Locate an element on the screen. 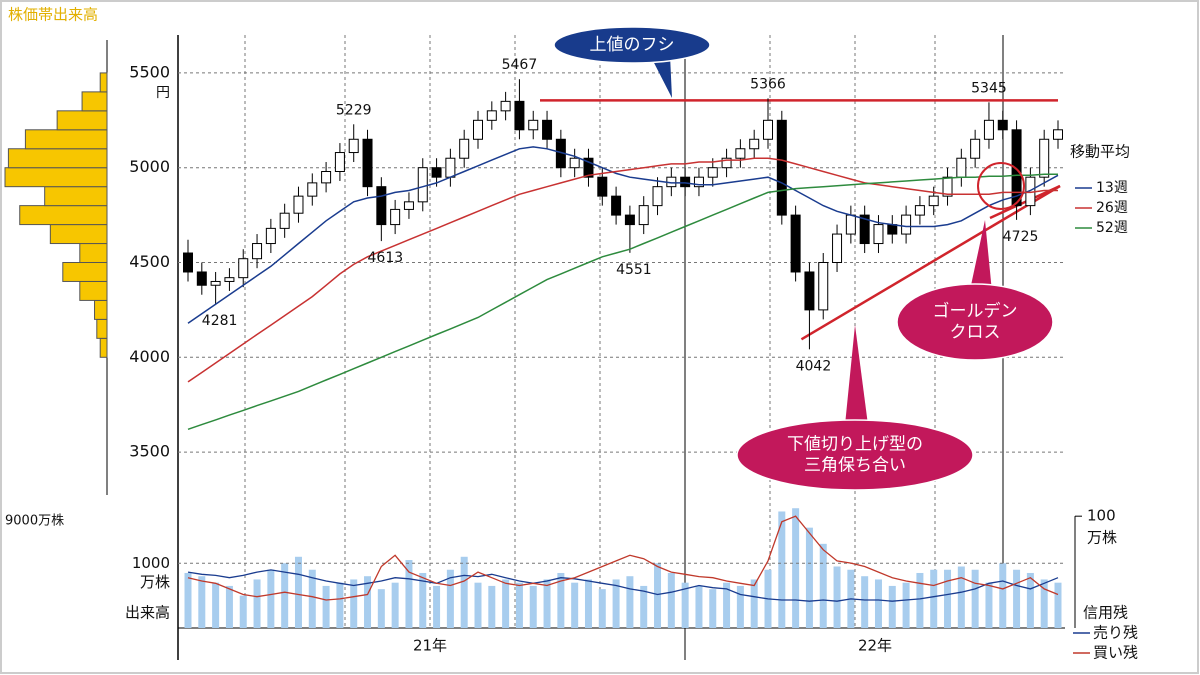 This screenshot has height=675, width=1200. callout-pointer is located at coordinates (856, 375).